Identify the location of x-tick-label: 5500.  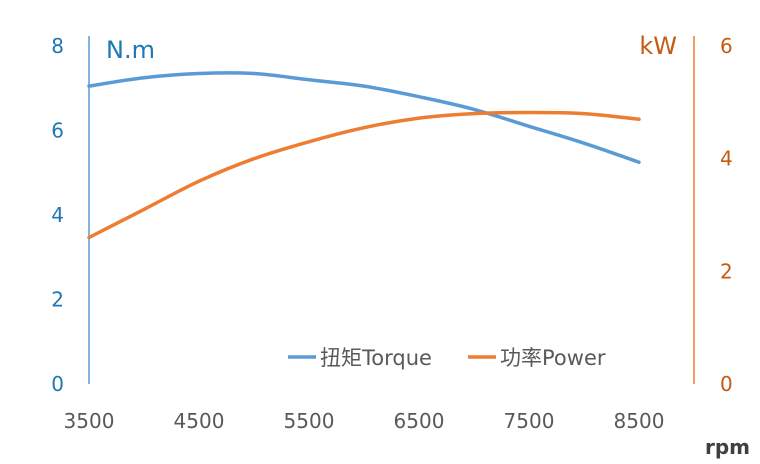
(309, 421).